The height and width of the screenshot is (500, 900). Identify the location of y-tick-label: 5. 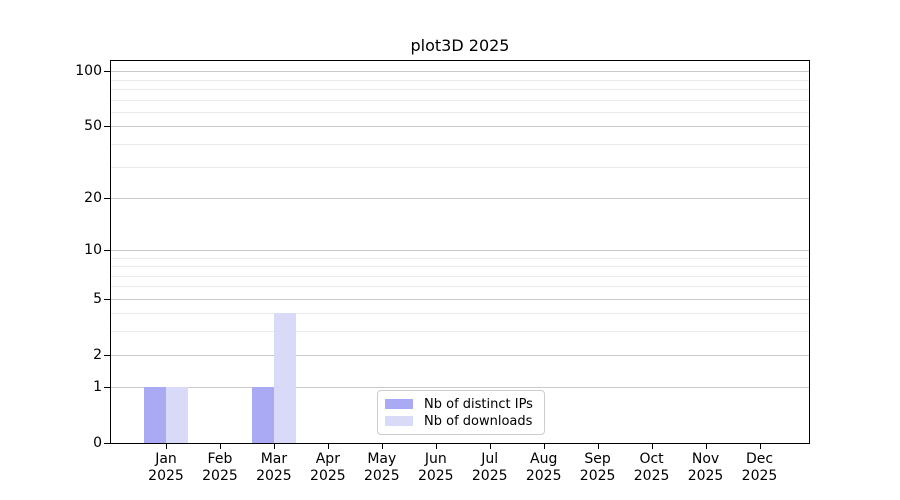
(97, 298).